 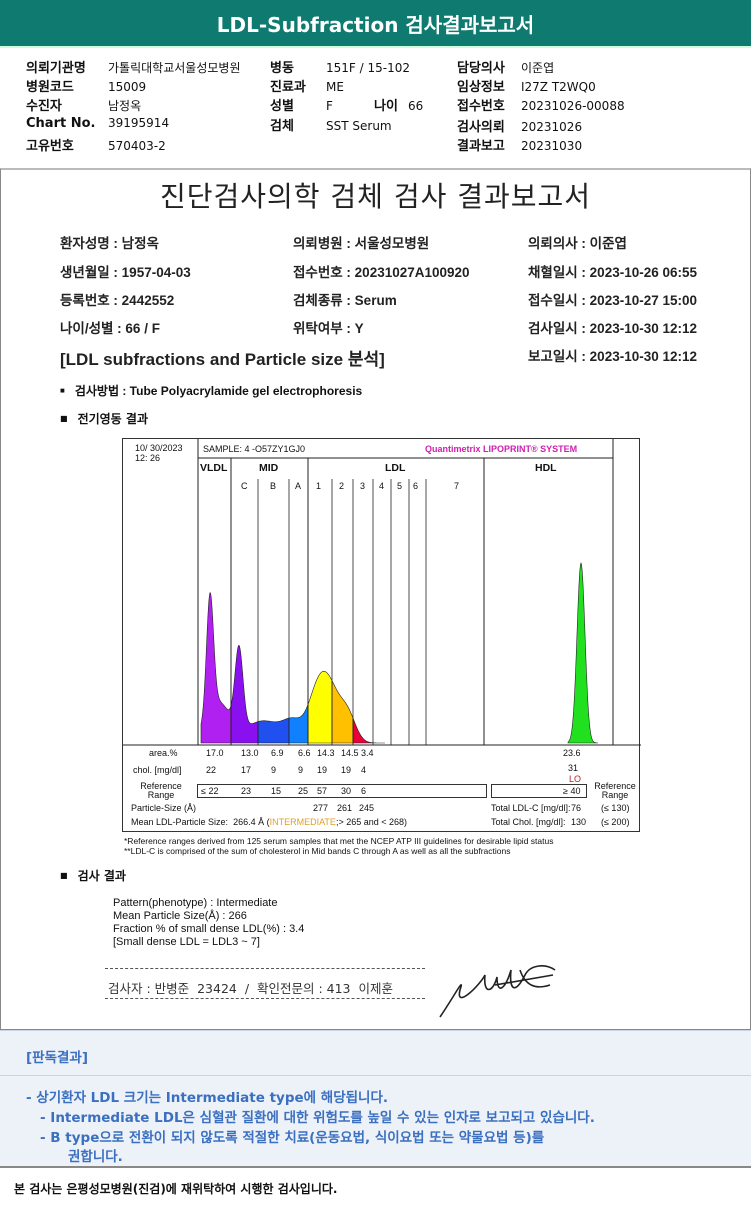 What do you see at coordinates (95, 1157) in the screenshot?
I see `interpretation-line: 권합니다.` at bounding box center [95, 1157].